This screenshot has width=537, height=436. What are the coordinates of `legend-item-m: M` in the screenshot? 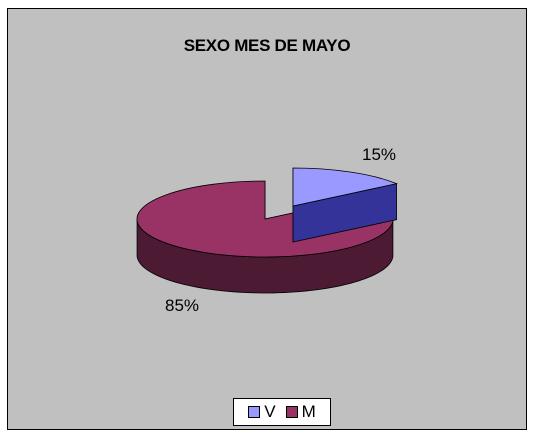 It's located at (300, 412).